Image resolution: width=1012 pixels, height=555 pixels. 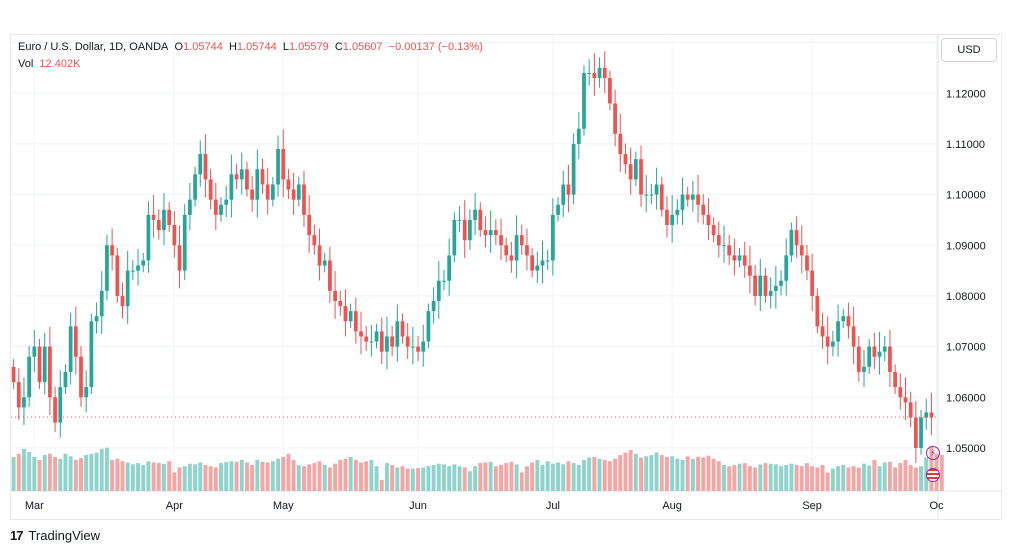 What do you see at coordinates (966, 196) in the screenshot?
I see `y-tick-label: 1.10000` at bounding box center [966, 196].